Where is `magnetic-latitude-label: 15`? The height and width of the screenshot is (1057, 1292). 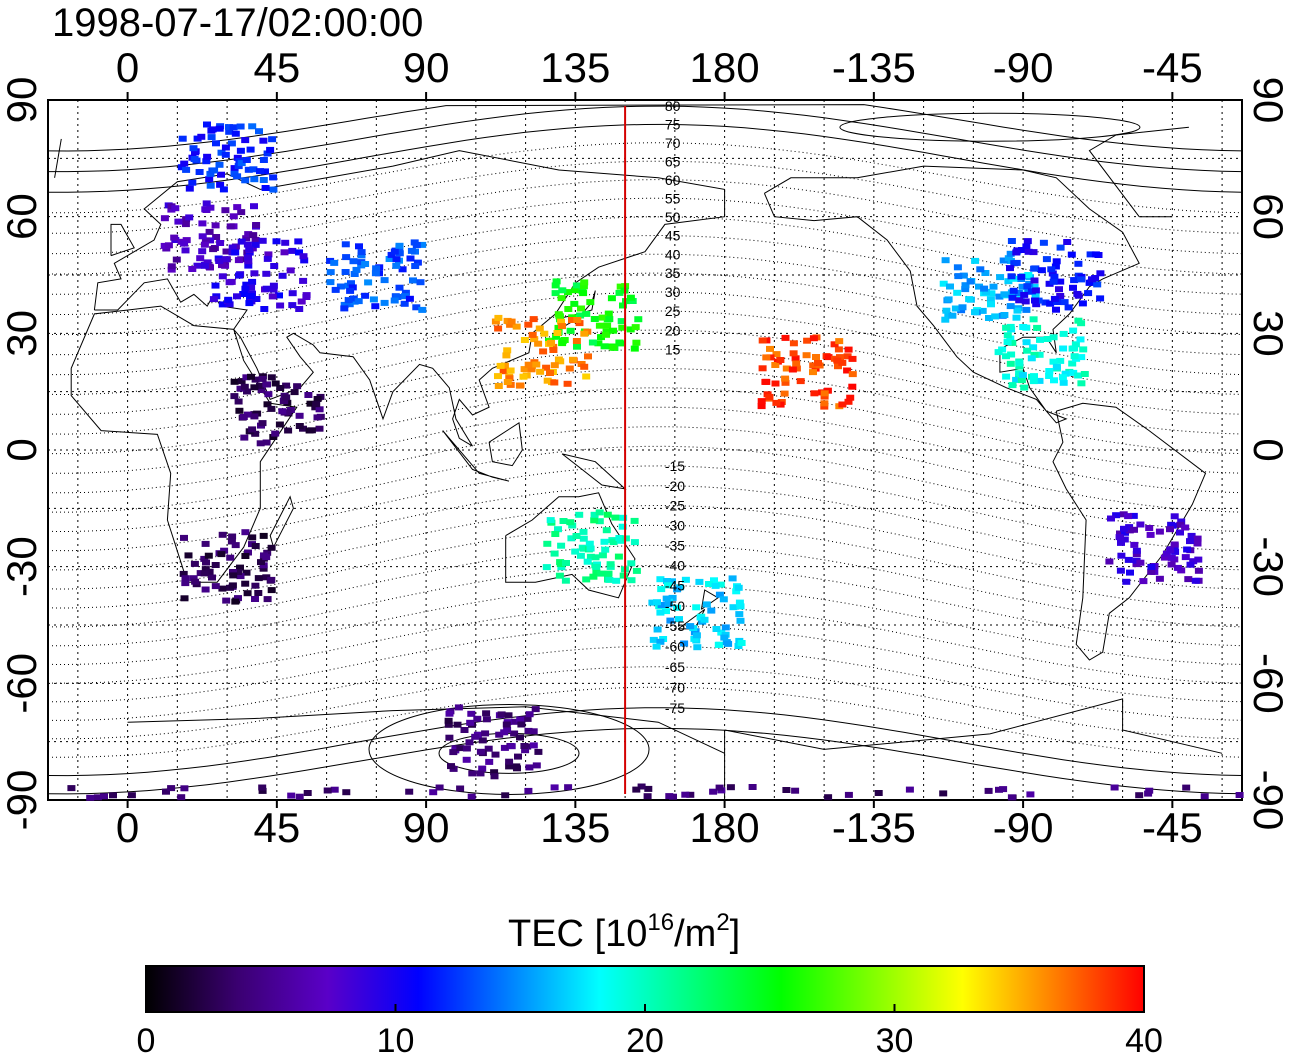
magnetic-latitude-label: 15 is located at coordinates (673, 349).